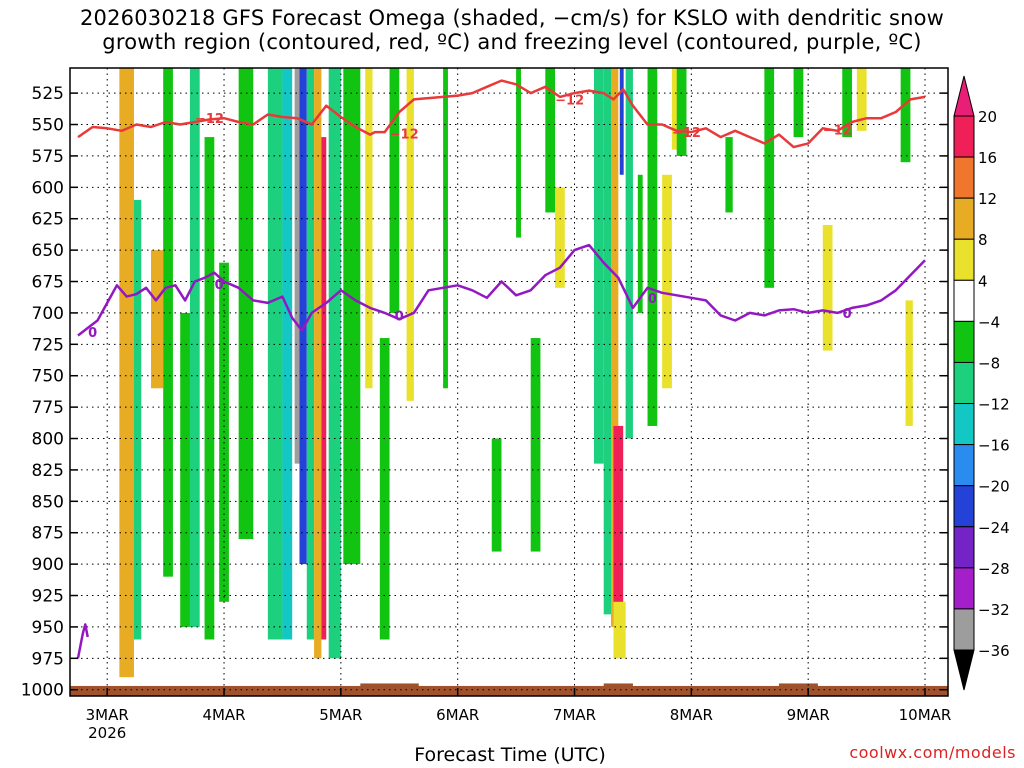 The height and width of the screenshot is (768, 1024). Describe the element at coordinates (404, 134) in the screenshot. I see `contour-label-1: −12` at that location.